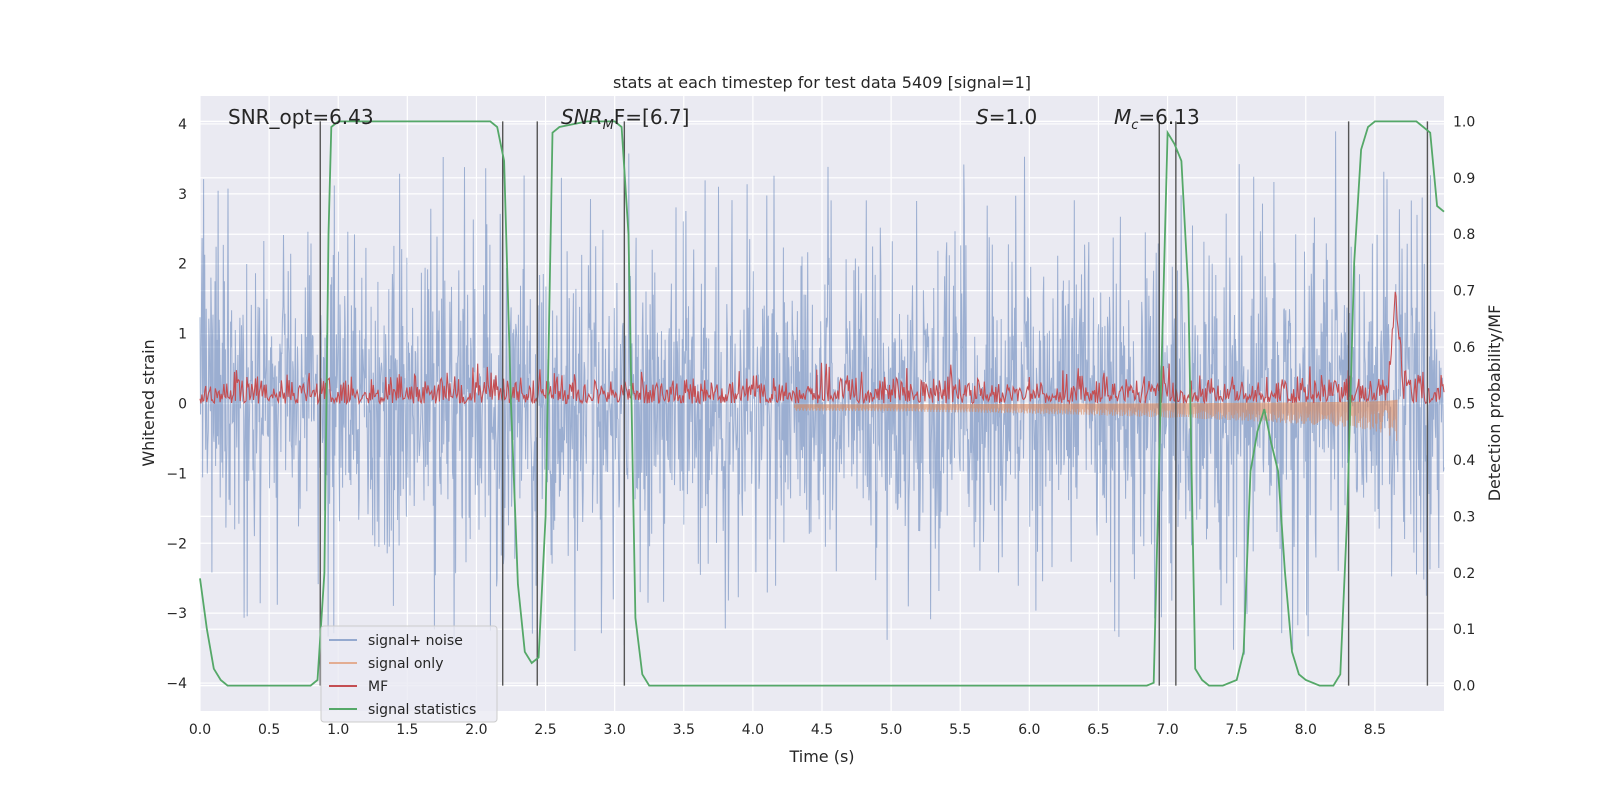 The width and height of the screenshot is (1600, 800). What do you see at coordinates (176, 544) in the screenshot?
I see `left-y-tick-label: −2` at bounding box center [176, 544].